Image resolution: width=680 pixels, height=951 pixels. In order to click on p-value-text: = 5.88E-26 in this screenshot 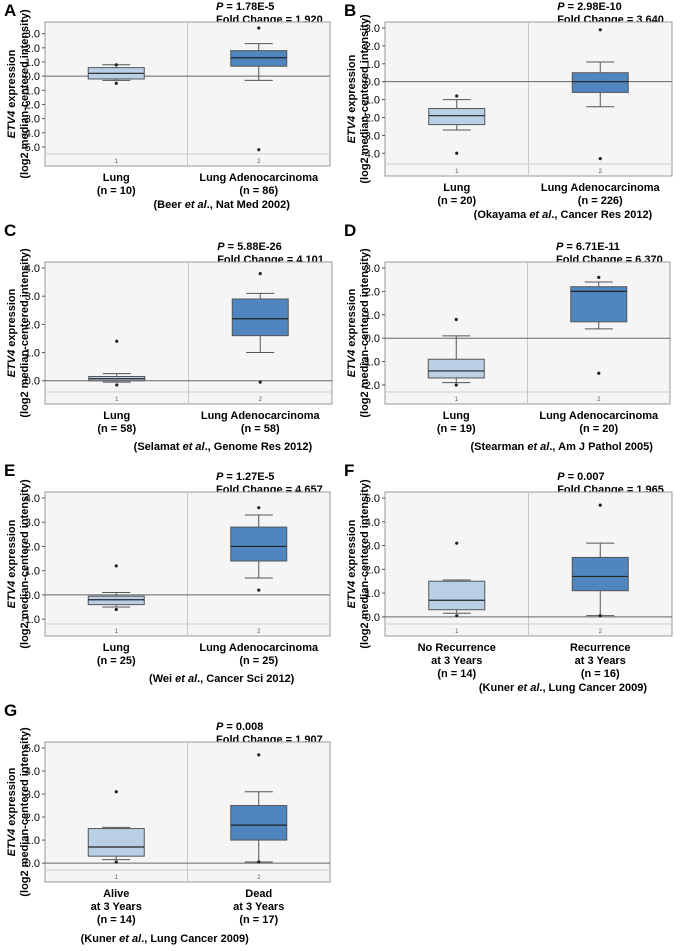, I will do `click(253, 247)`.